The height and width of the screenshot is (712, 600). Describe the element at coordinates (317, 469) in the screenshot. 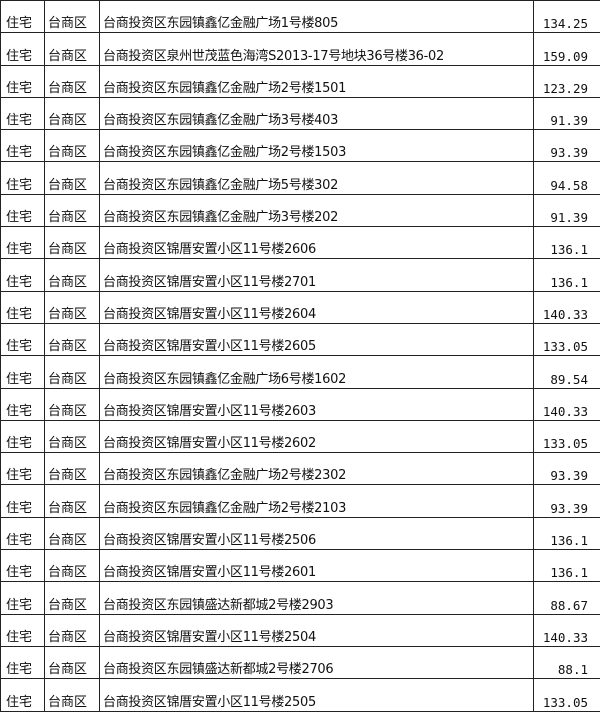

I see `address-cell: 台商投资区东园镇鑫亿金融广场2号楼2302` at that location.